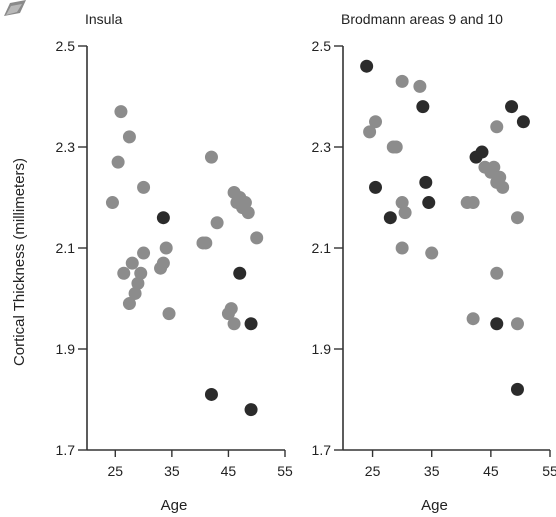 The height and width of the screenshot is (517, 556). What do you see at coordinates (422, 19) in the screenshot?
I see `panel-title: Brodmann areas 9 and 10` at bounding box center [422, 19].